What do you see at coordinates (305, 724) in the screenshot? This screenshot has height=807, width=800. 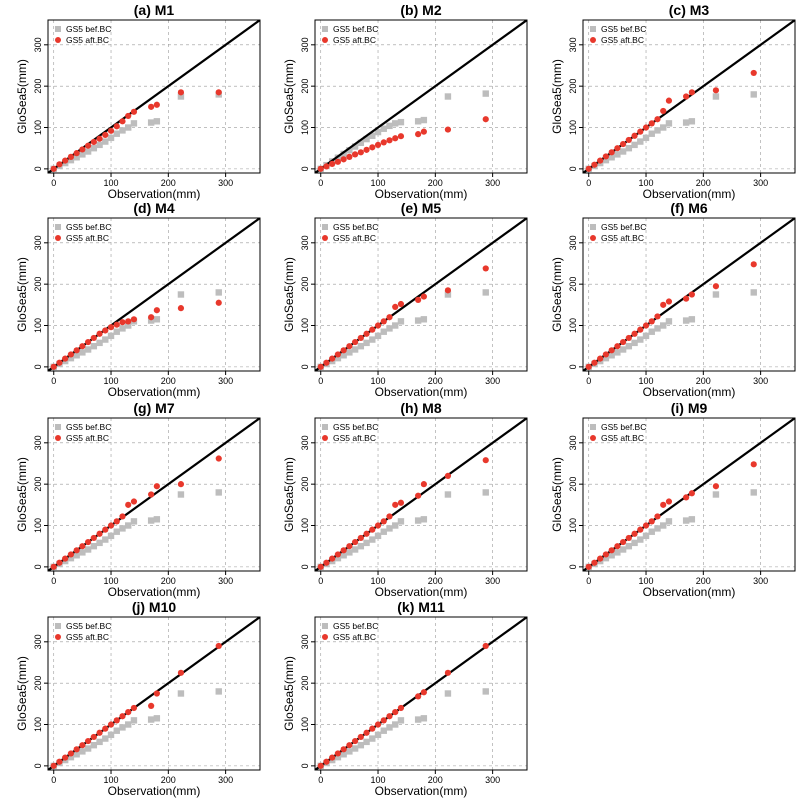 I see `y-tick-label: 100` at bounding box center [305, 724].